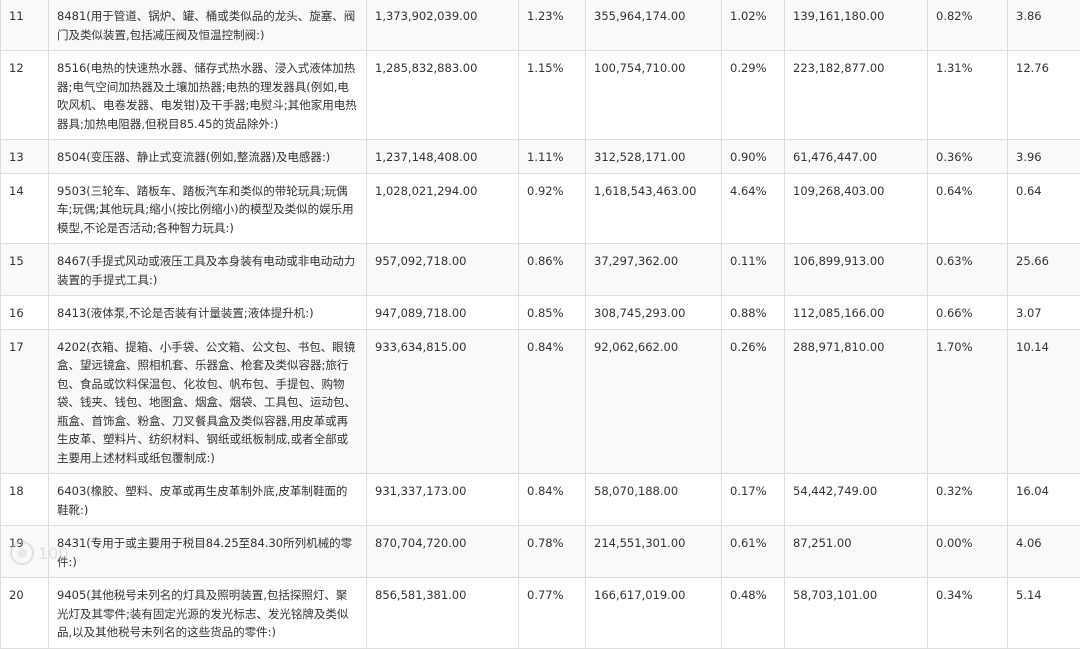  What do you see at coordinates (1044, 401) in the screenshot?
I see `ratio-cell: 10.14` at bounding box center [1044, 401].